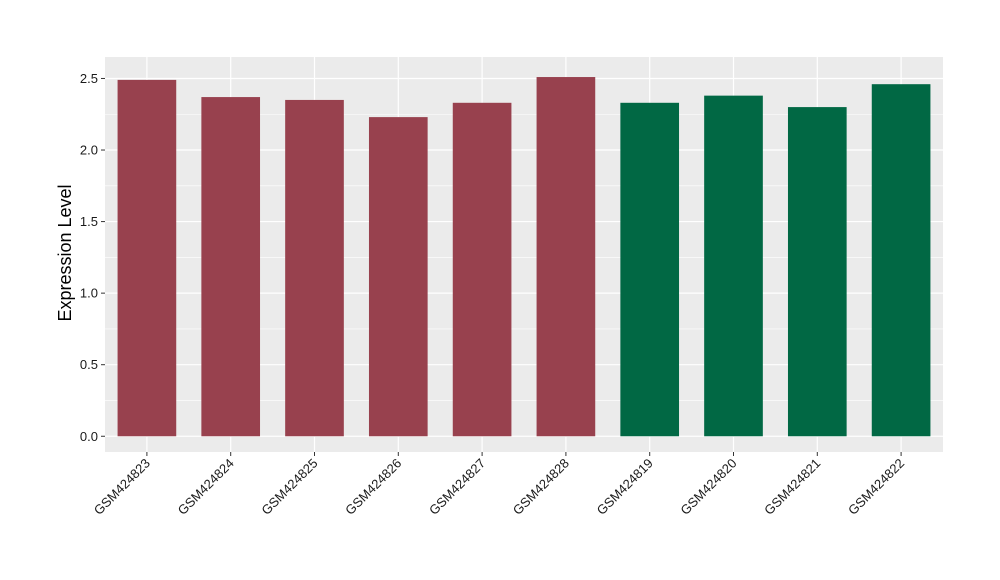 Image resolution: width=1000 pixels, height=580 pixels. What do you see at coordinates (625, 487) in the screenshot?
I see `x-tick-label-gsm424819: GSM424819` at bounding box center [625, 487].